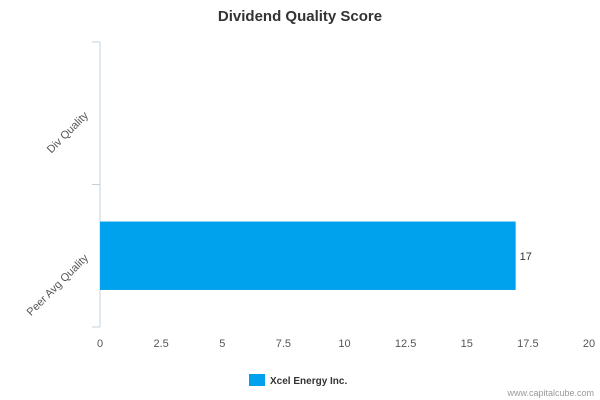 The height and width of the screenshot is (400, 600). What do you see at coordinates (526, 257) in the screenshot?
I see `data-label: 17` at bounding box center [526, 257].